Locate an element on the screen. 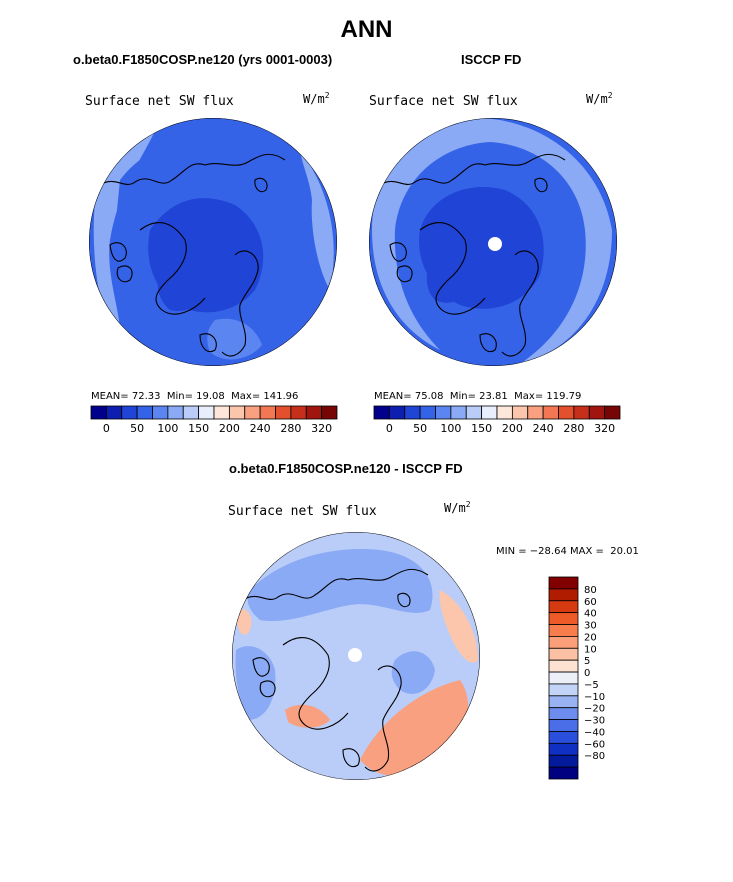 This screenshot has height=882, width=733. panel-2-units: W/m2 is located at coordinates (599, 98).